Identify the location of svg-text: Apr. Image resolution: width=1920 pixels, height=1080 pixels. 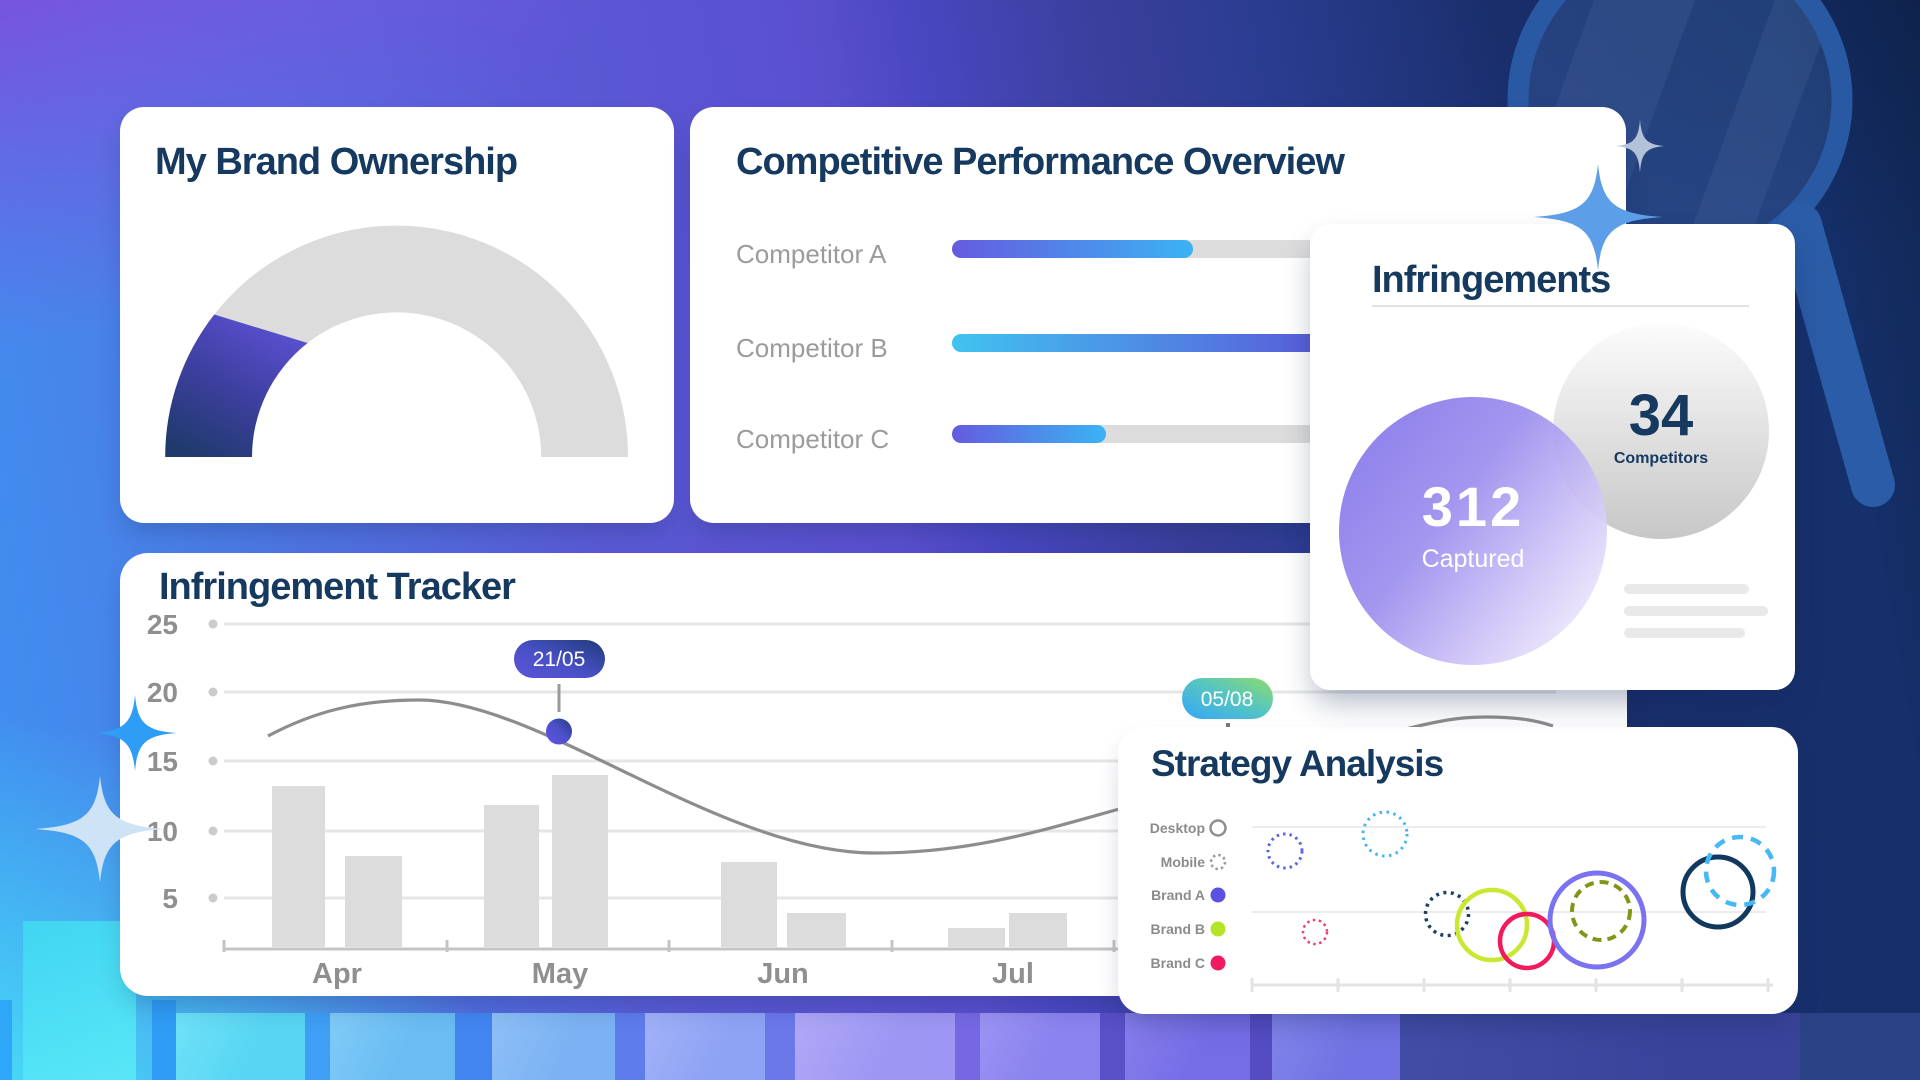
(337, 974).